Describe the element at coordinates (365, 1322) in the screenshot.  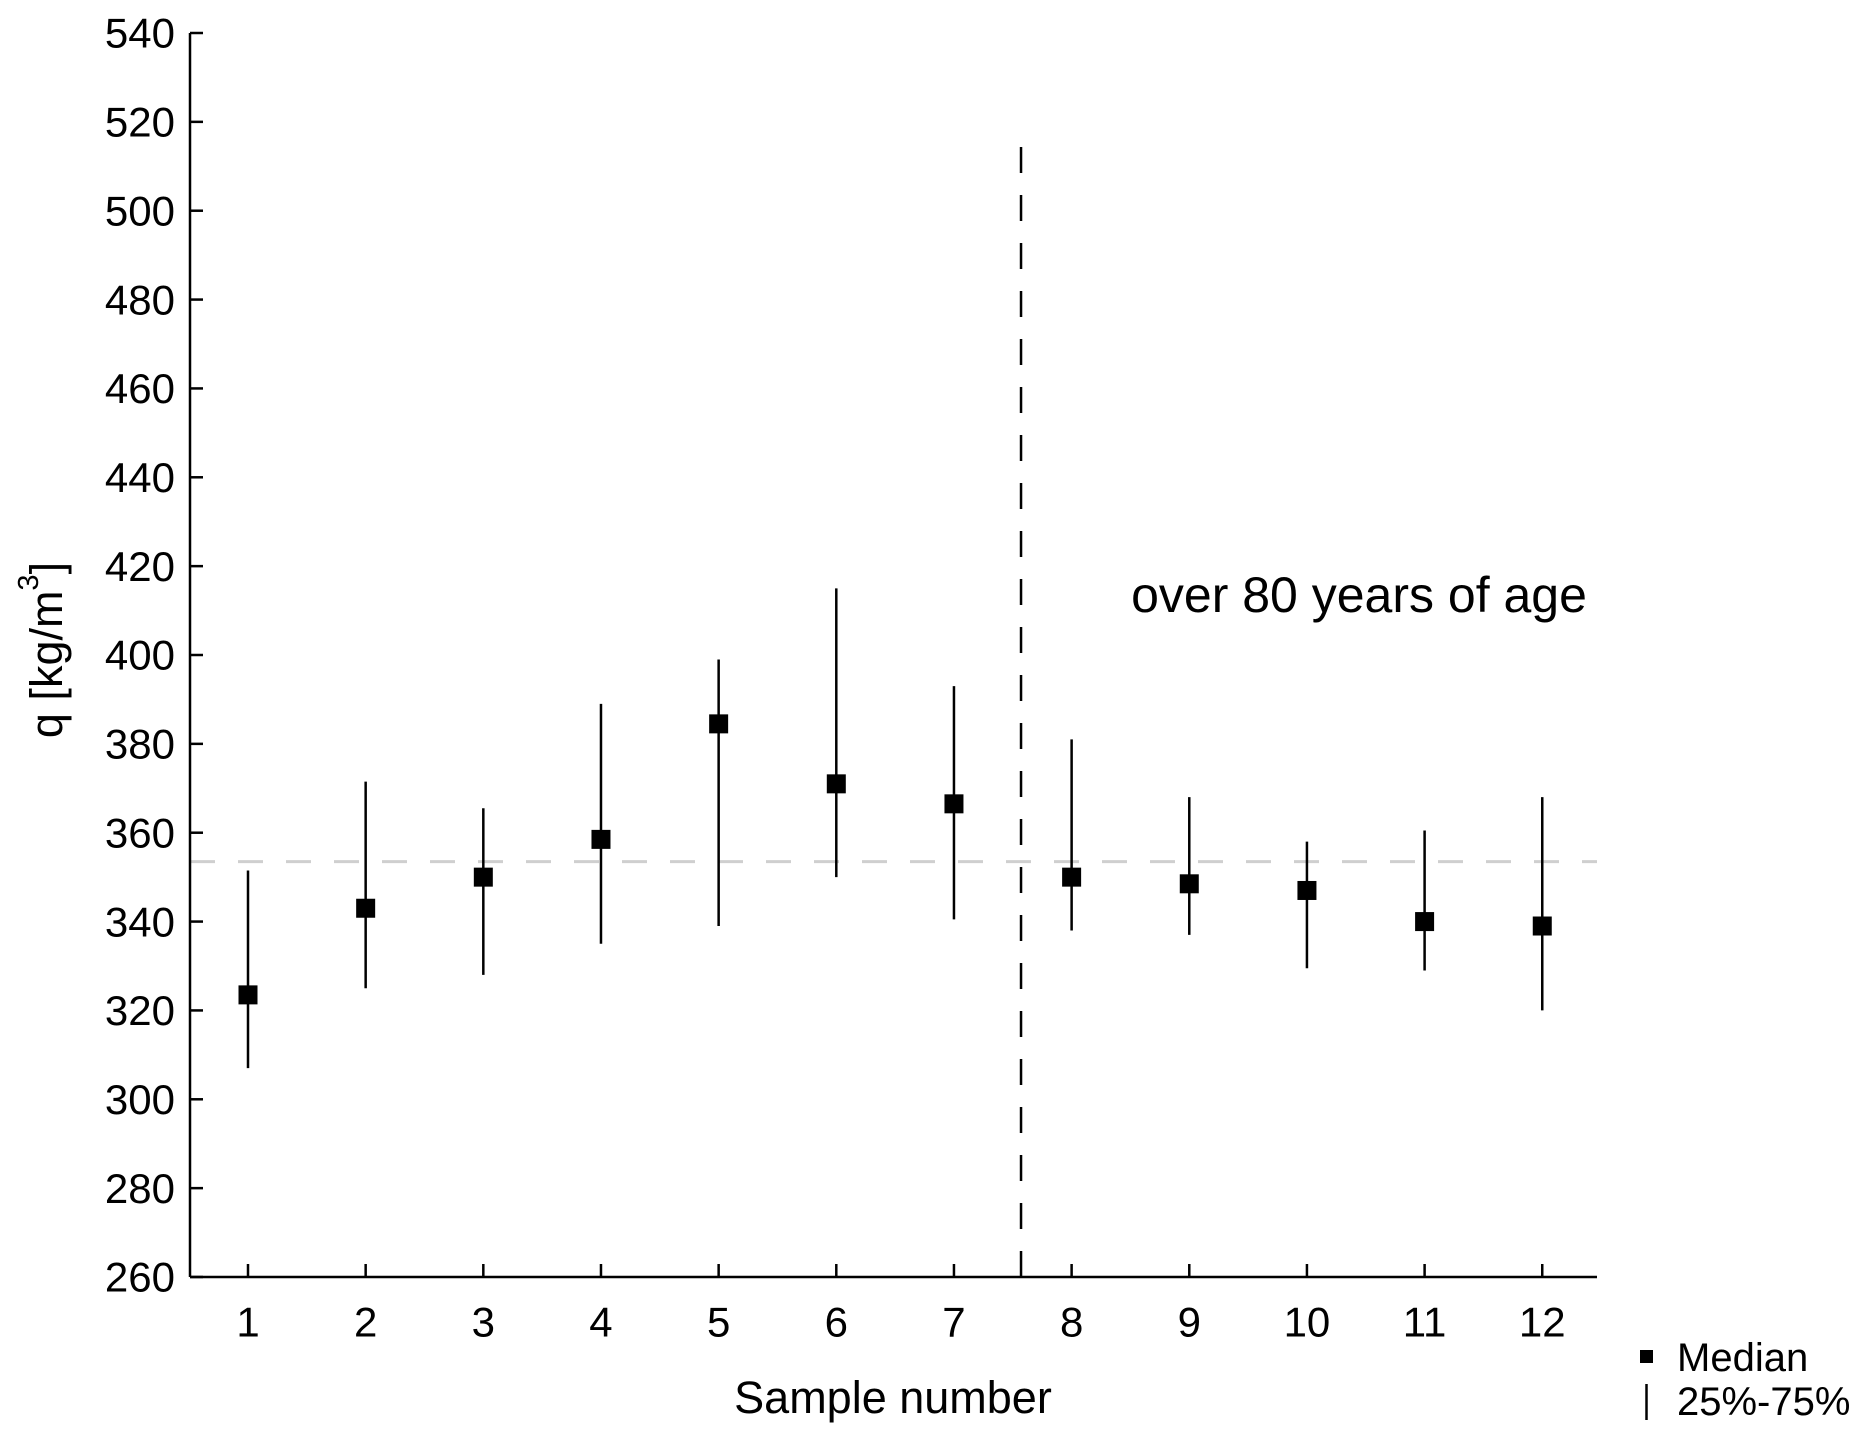
I see `x-tick-label: 2` at that location.